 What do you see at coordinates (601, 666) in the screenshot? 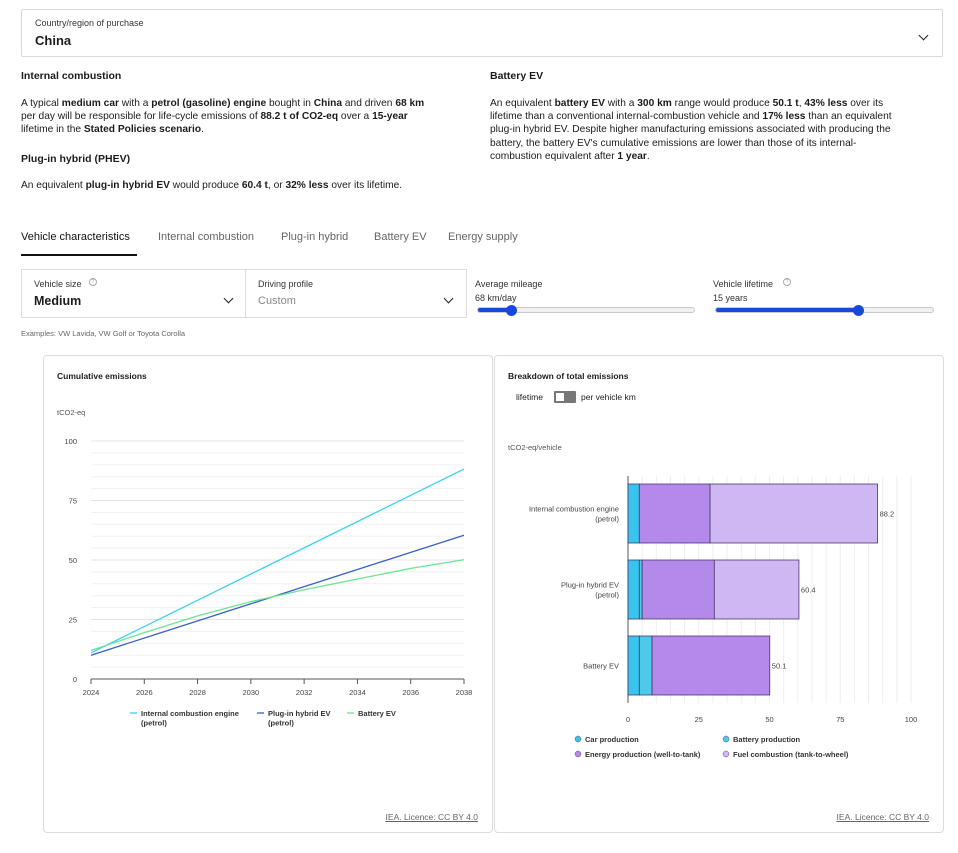
I see `category-label: Battery EV` at bounding box center [601, 666].